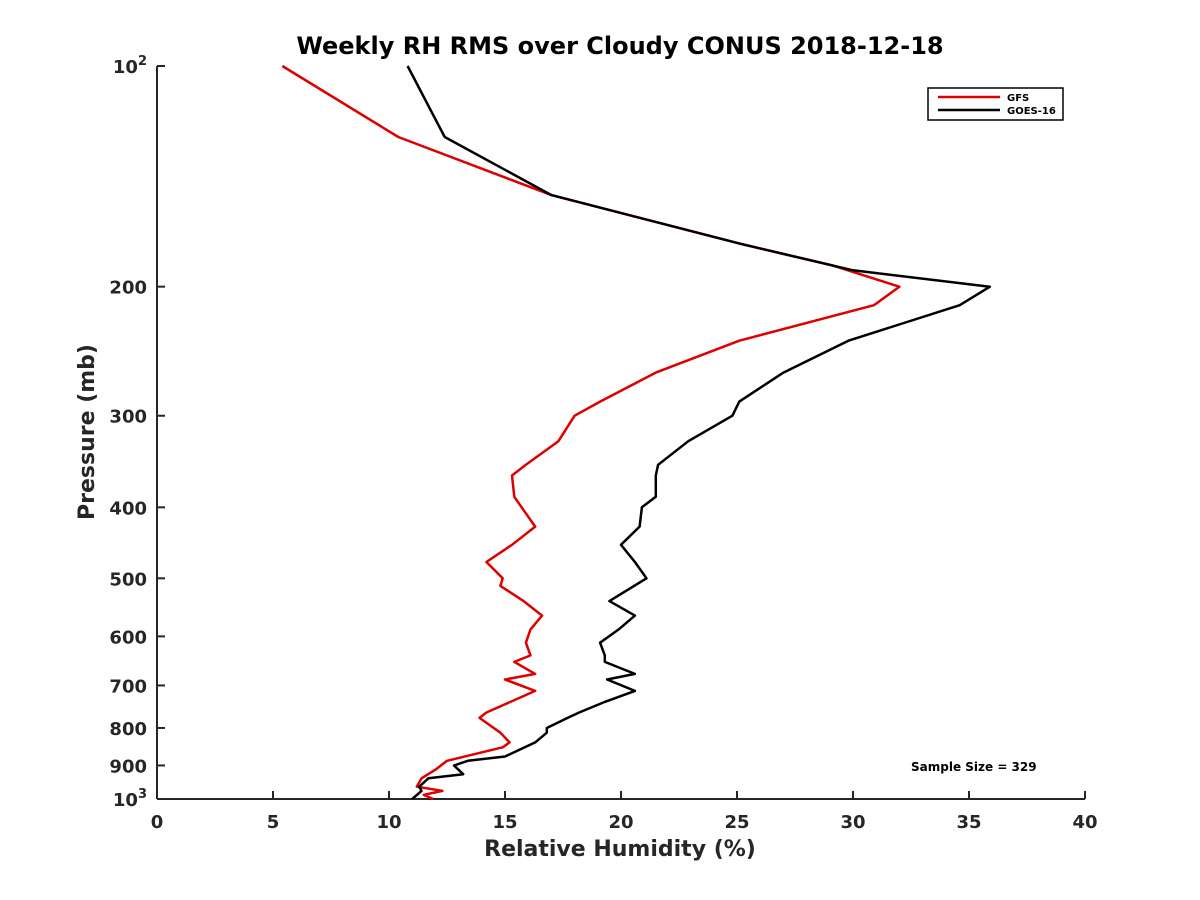 The width and height of the screenshot is (1200, 900). I want to click on y-axis-label: Pressure (mb), so click(87, 432).